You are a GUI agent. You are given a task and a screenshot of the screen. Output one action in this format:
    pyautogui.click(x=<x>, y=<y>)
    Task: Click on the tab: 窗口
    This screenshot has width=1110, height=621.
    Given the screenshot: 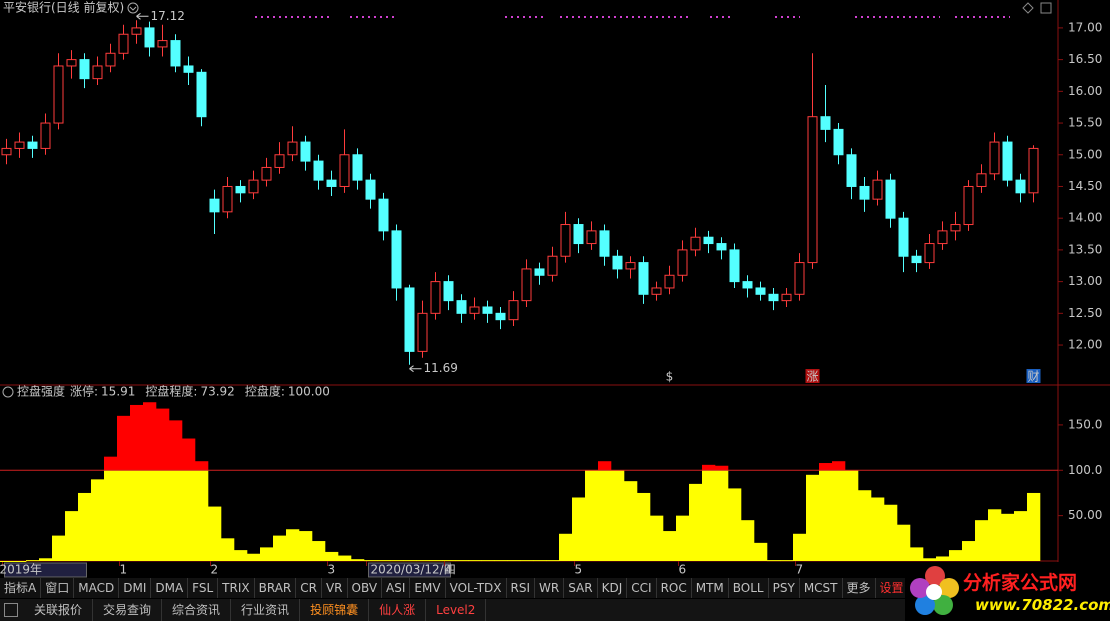 What is the action you would take?
    pyautogui.click(x=58, y=588)
    